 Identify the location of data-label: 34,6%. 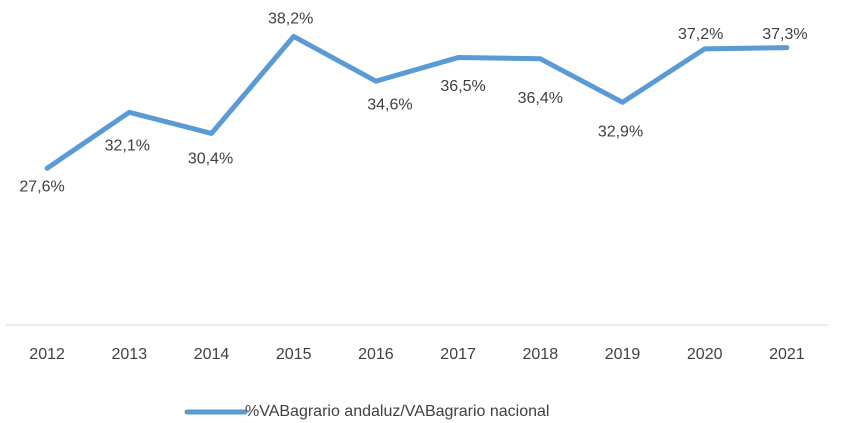
(389, 104).